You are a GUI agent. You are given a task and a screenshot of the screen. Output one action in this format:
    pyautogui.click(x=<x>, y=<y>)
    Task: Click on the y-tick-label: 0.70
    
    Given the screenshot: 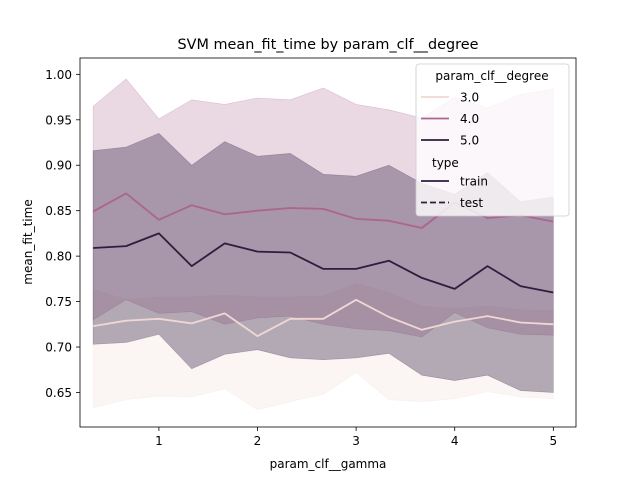 What is the action you would take?
    pyautogui.click(x=58, y=348)
    